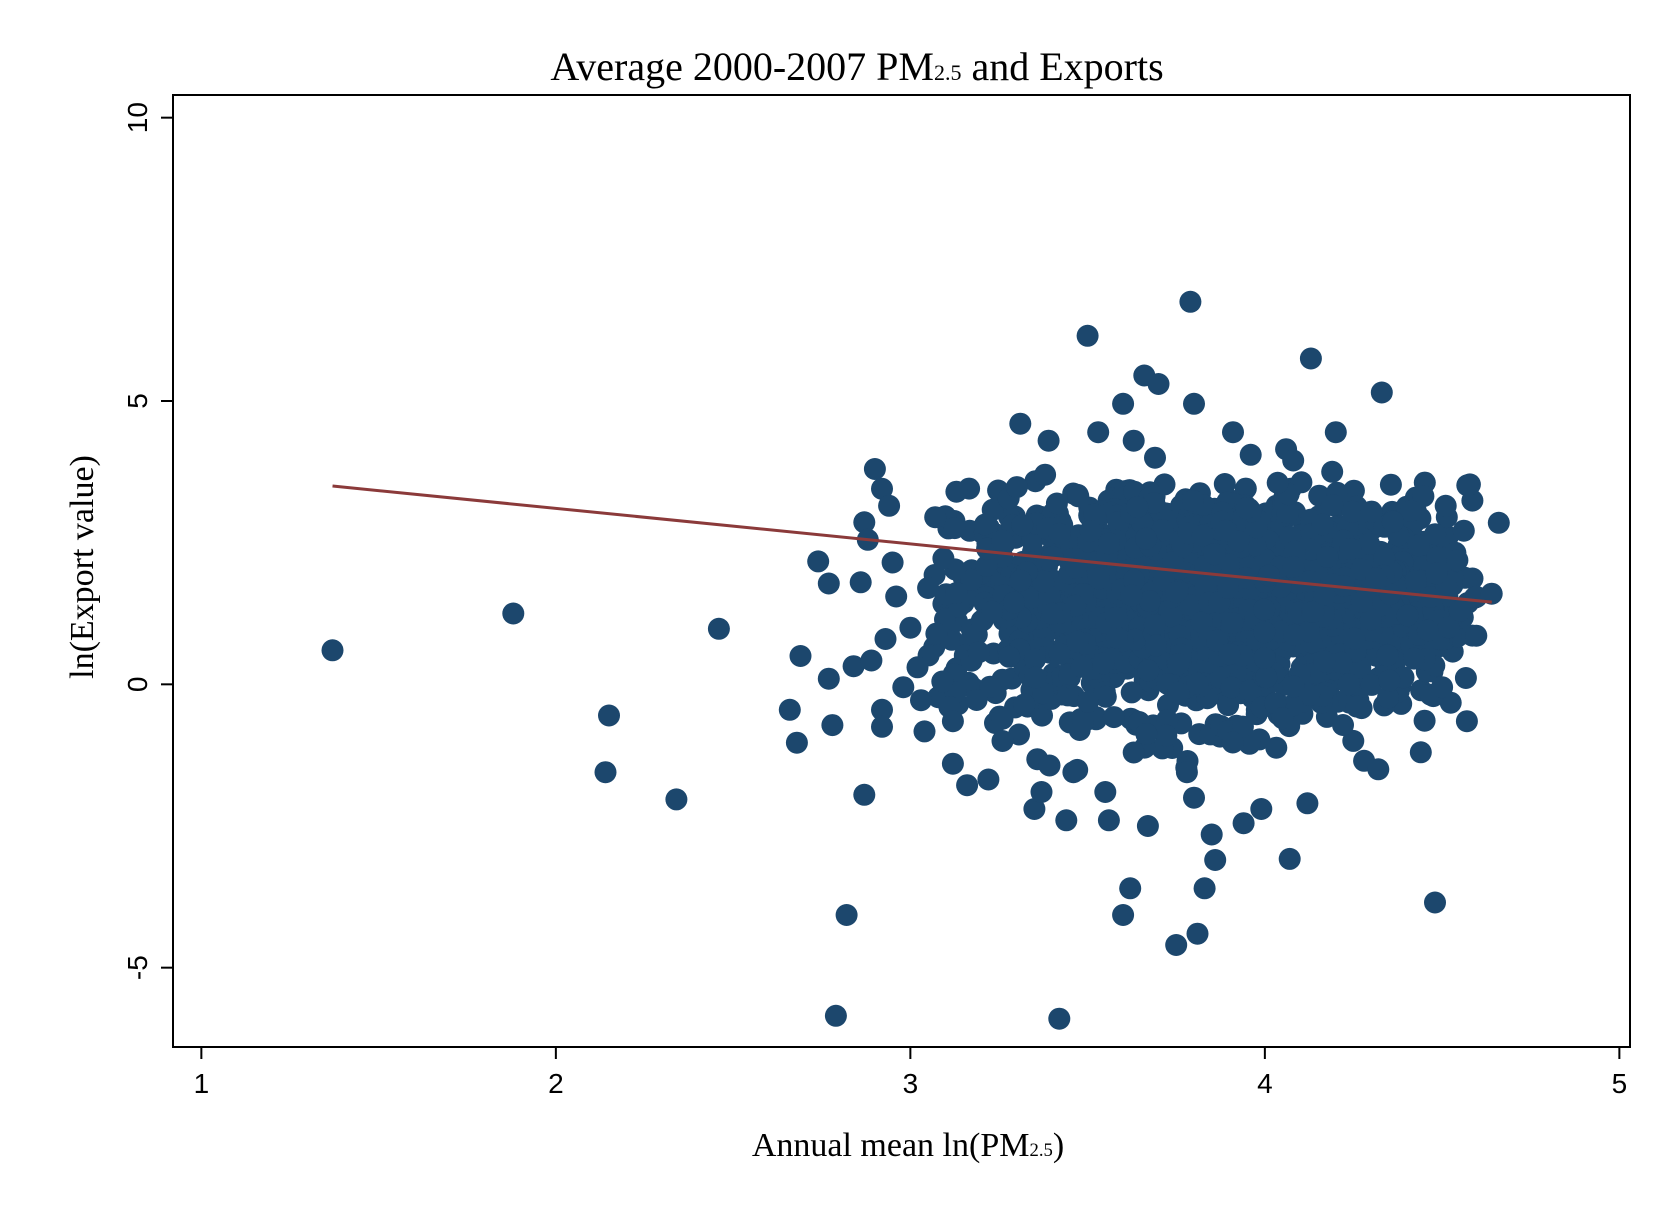  What do you see at coordinates (82, 567) in the screenshot?
I see `y-axis-title: ln(Export value)` at bounding box center [82, 567].